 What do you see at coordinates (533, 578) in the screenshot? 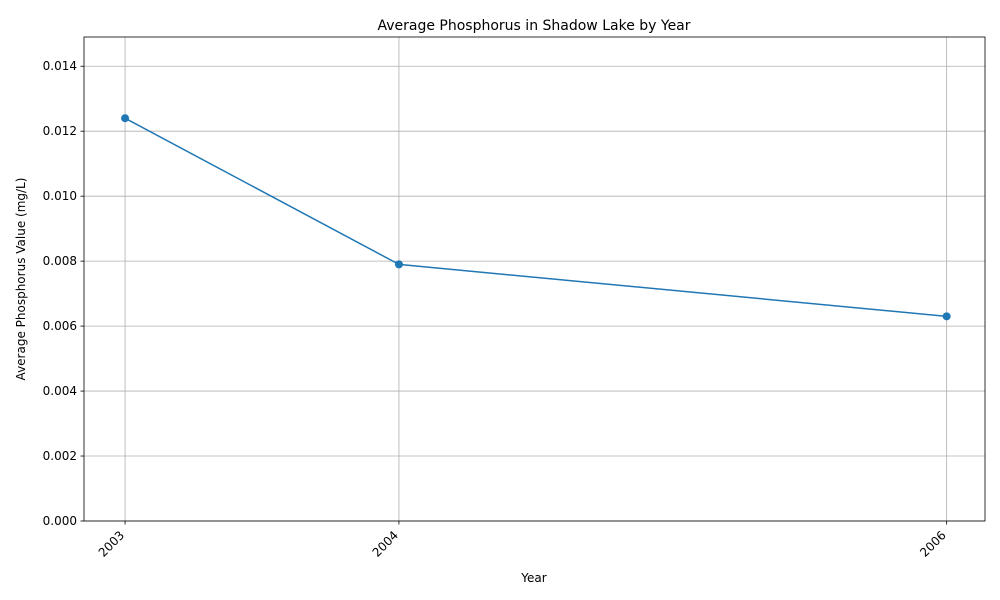
I see `x-axis-label: Year` at bounding box center [533, 578].